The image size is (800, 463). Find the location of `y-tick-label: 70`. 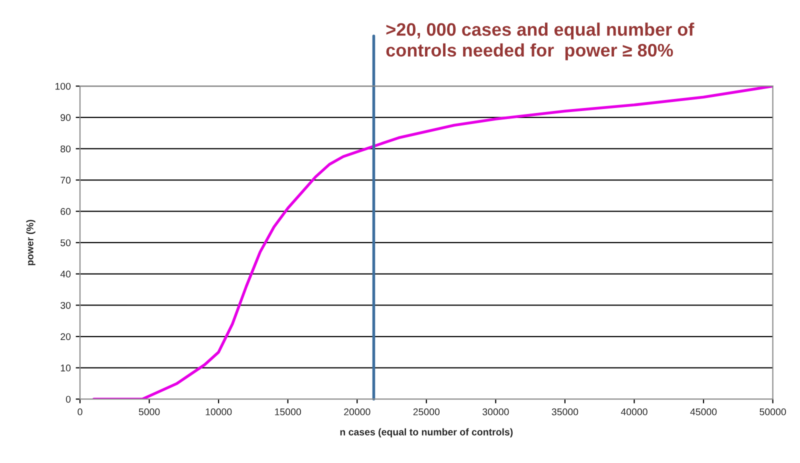

y-tick-label: 70 is located at coordinates (65, 180).